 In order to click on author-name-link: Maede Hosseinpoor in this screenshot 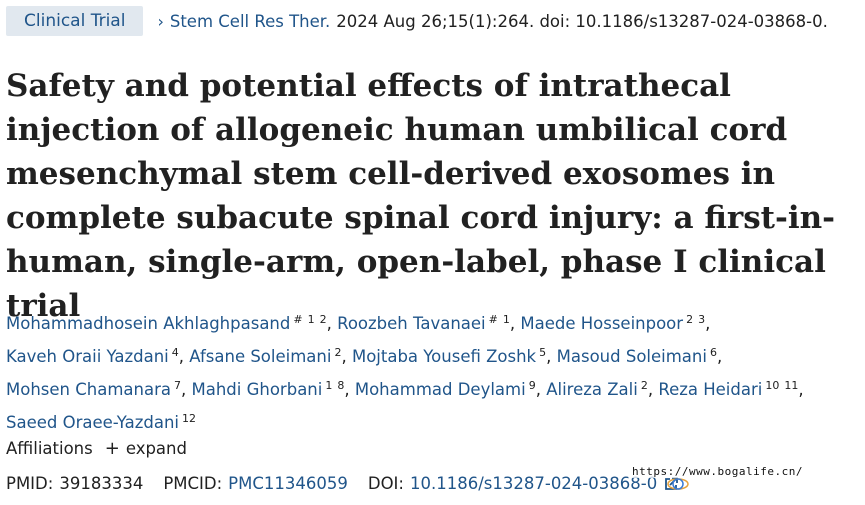, I will do `click(602, 323)`.